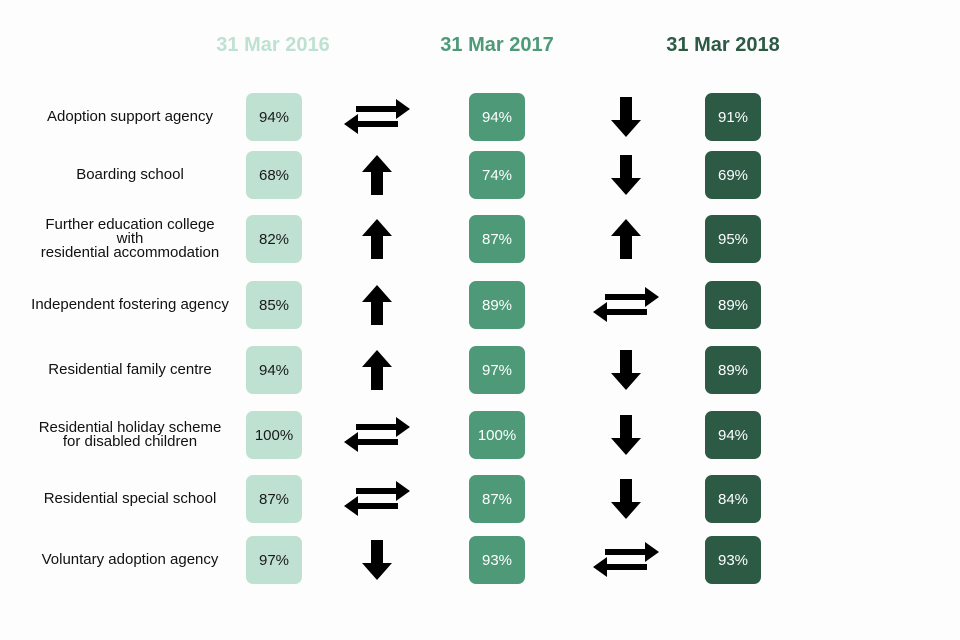 The height and width of the screenshot is (640, 960). Describe the element at coordinates (130, 116) in the screenshot. I see `row-label: Adoption support agency` at that location.